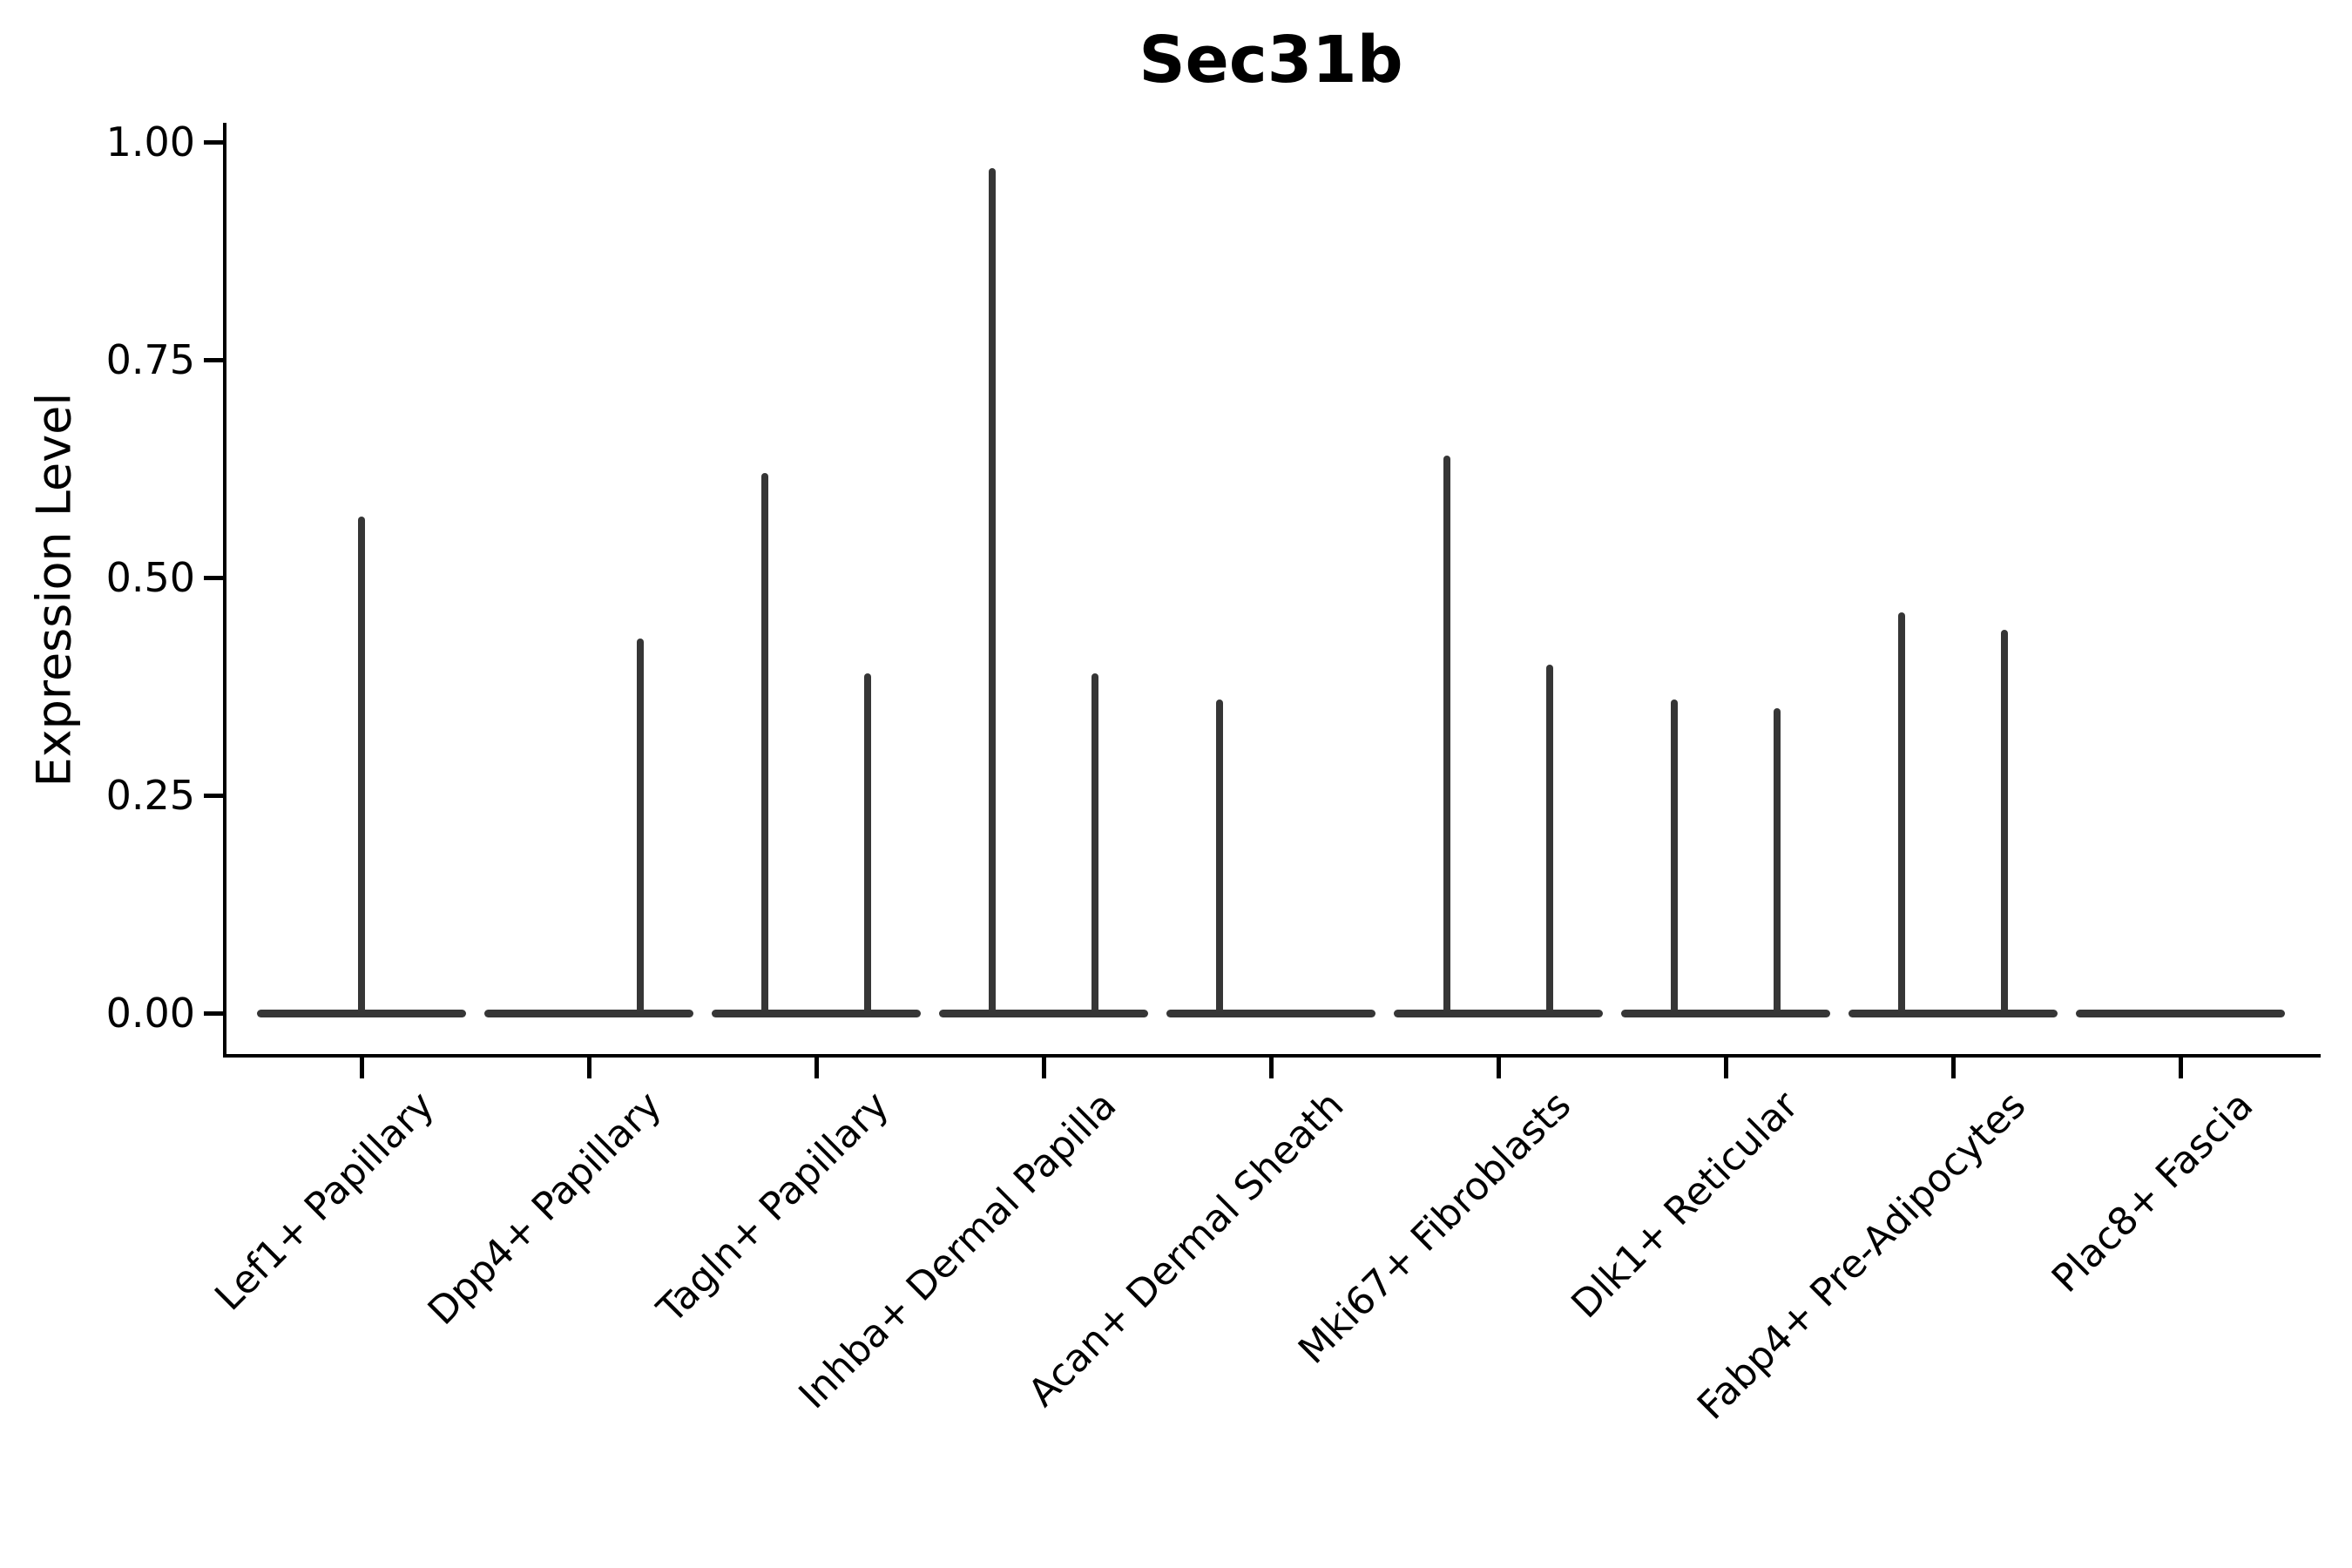  I want to click on x-tick-label: Dpp4+ Papillary, so click(545, 1208).